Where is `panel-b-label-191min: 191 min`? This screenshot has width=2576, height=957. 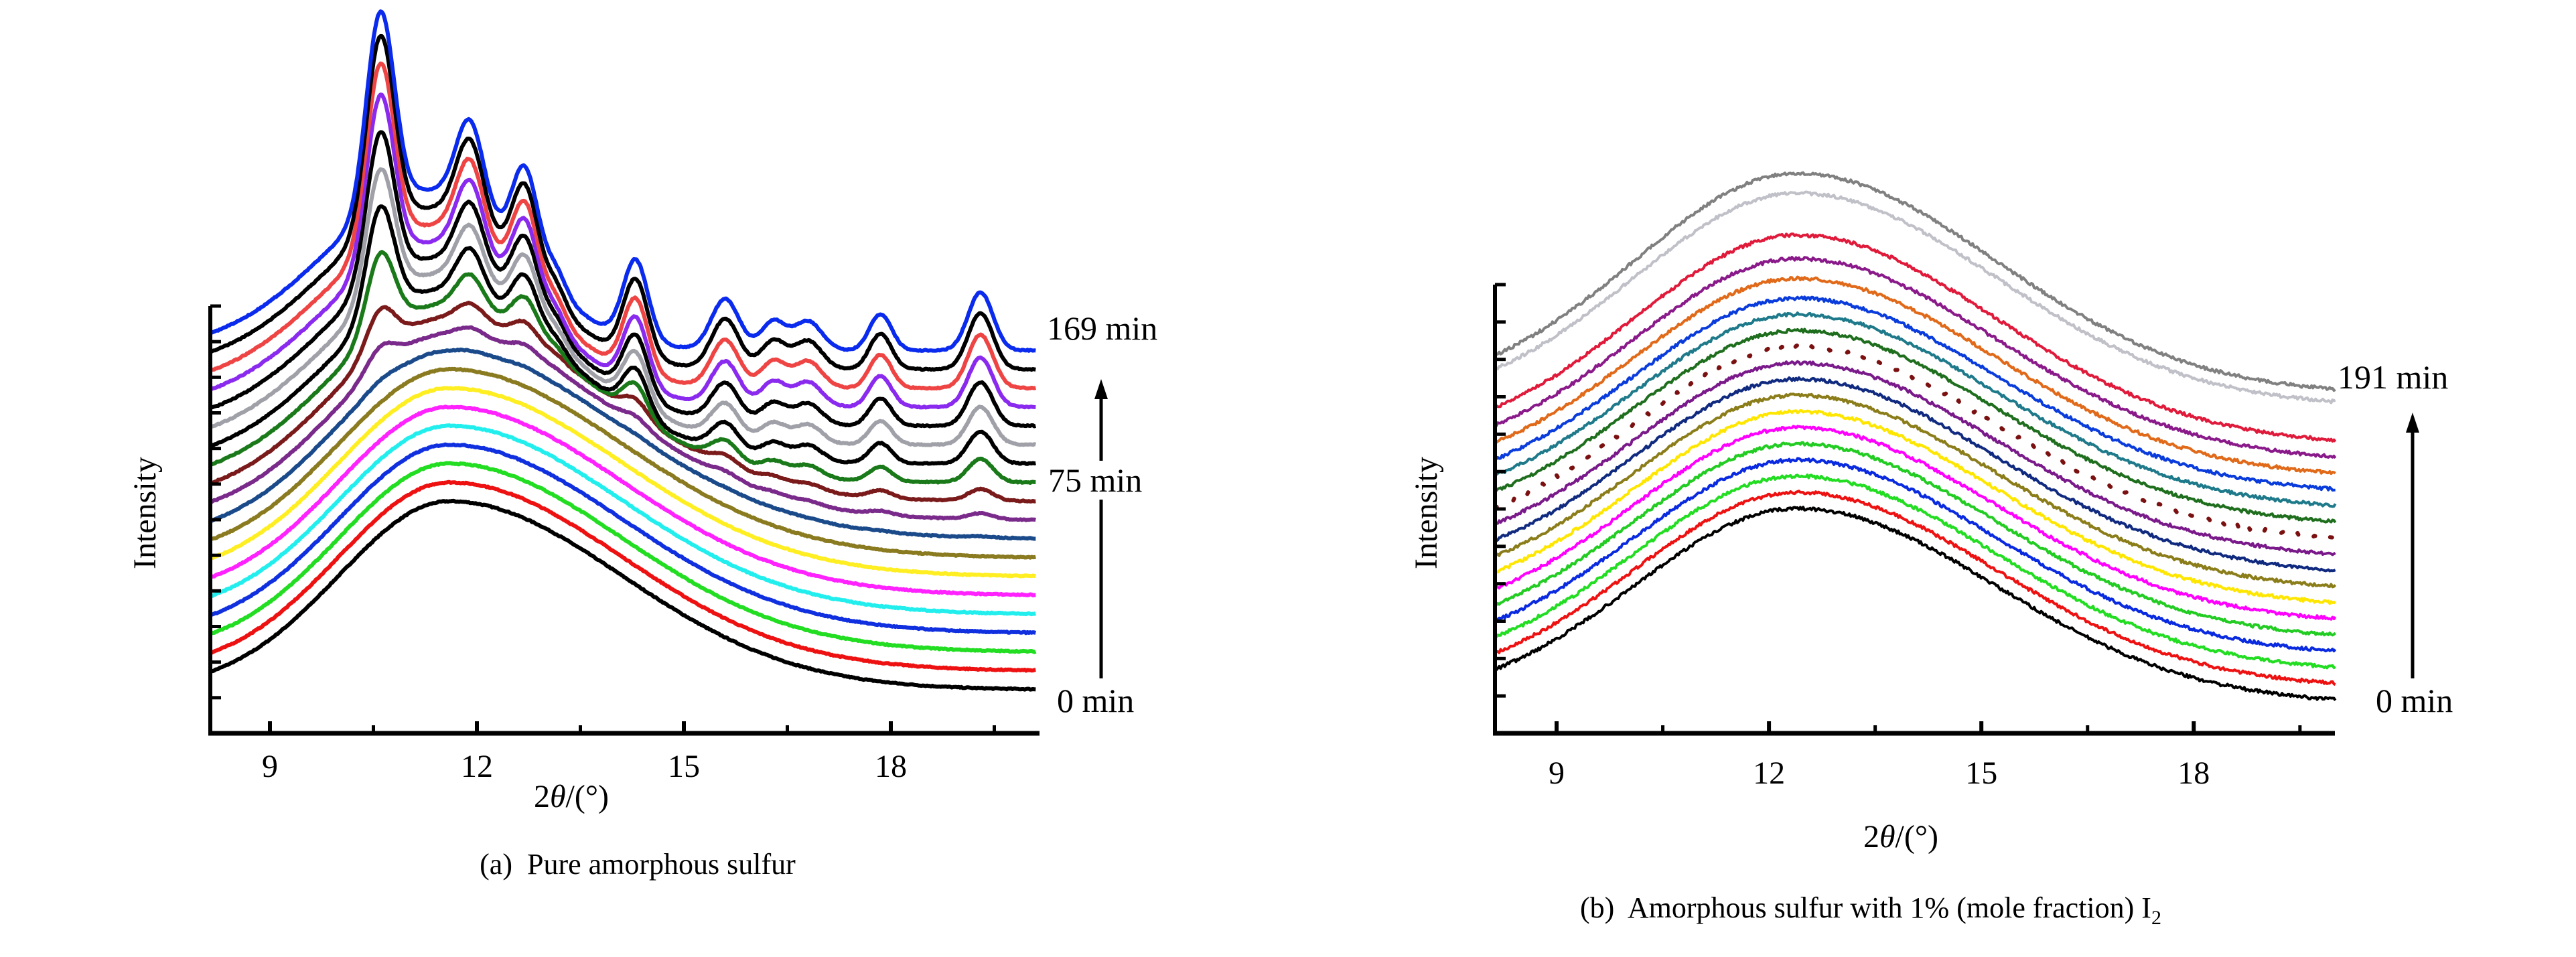
panel-b-label-191min: 191 min is located at coordinates (2393, 377).